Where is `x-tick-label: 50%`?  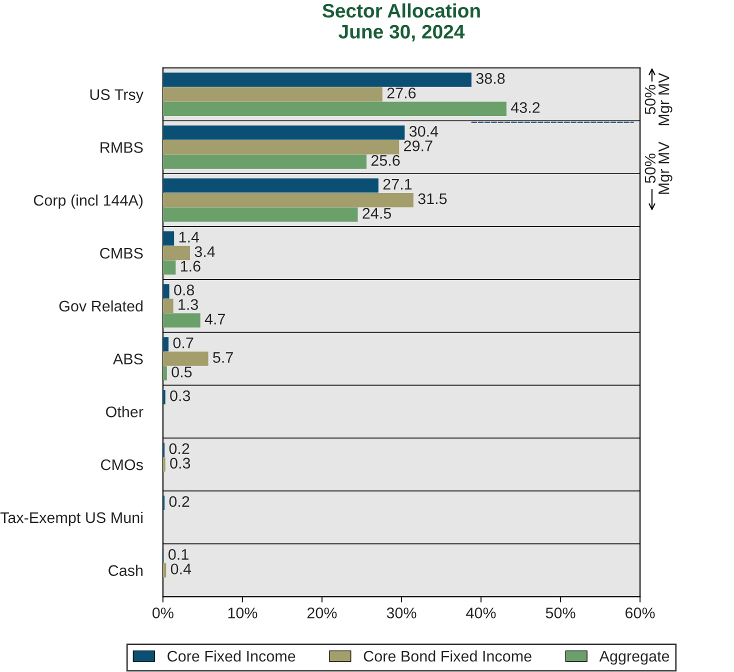 x-tick-label: 50% is located at coordinates (561, 613).